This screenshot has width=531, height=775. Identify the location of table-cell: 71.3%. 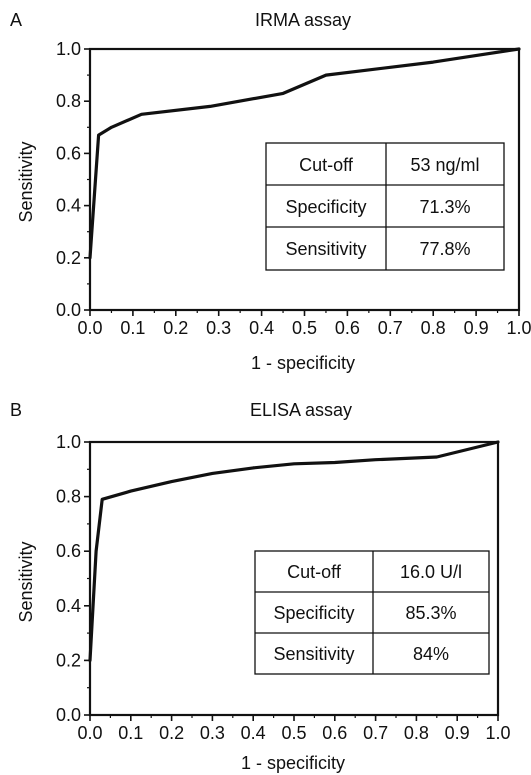
(444, 207).